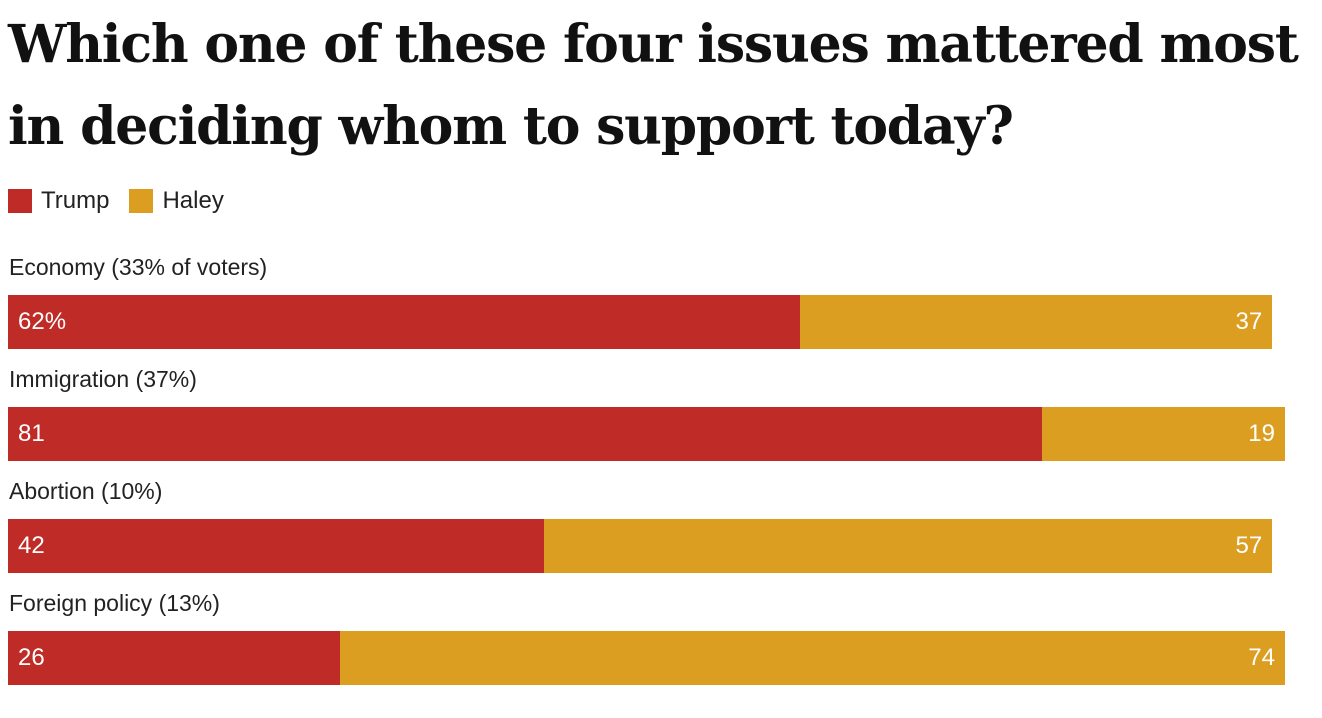  Describe the element at coordinates (1261, 657) in the screenshot. I see `data-label-haley-foreign-policy: 74` at that location.